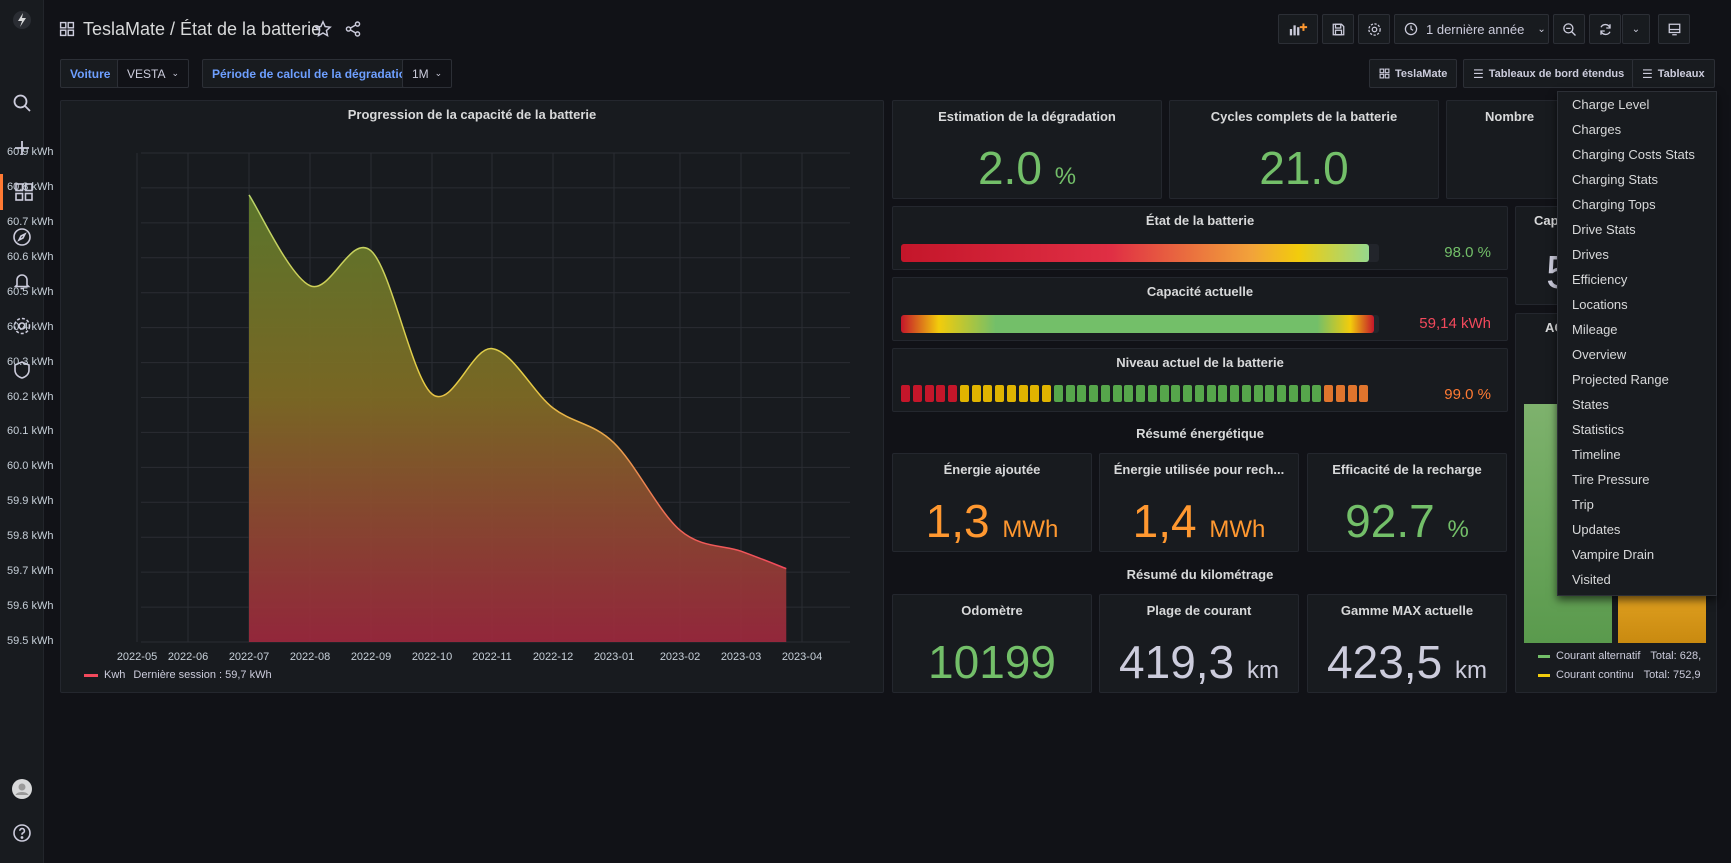 Image resolution: width=1731 pixels, height=863 pixels. I want to click on menu-item: Statistics, so click(1598, 429).